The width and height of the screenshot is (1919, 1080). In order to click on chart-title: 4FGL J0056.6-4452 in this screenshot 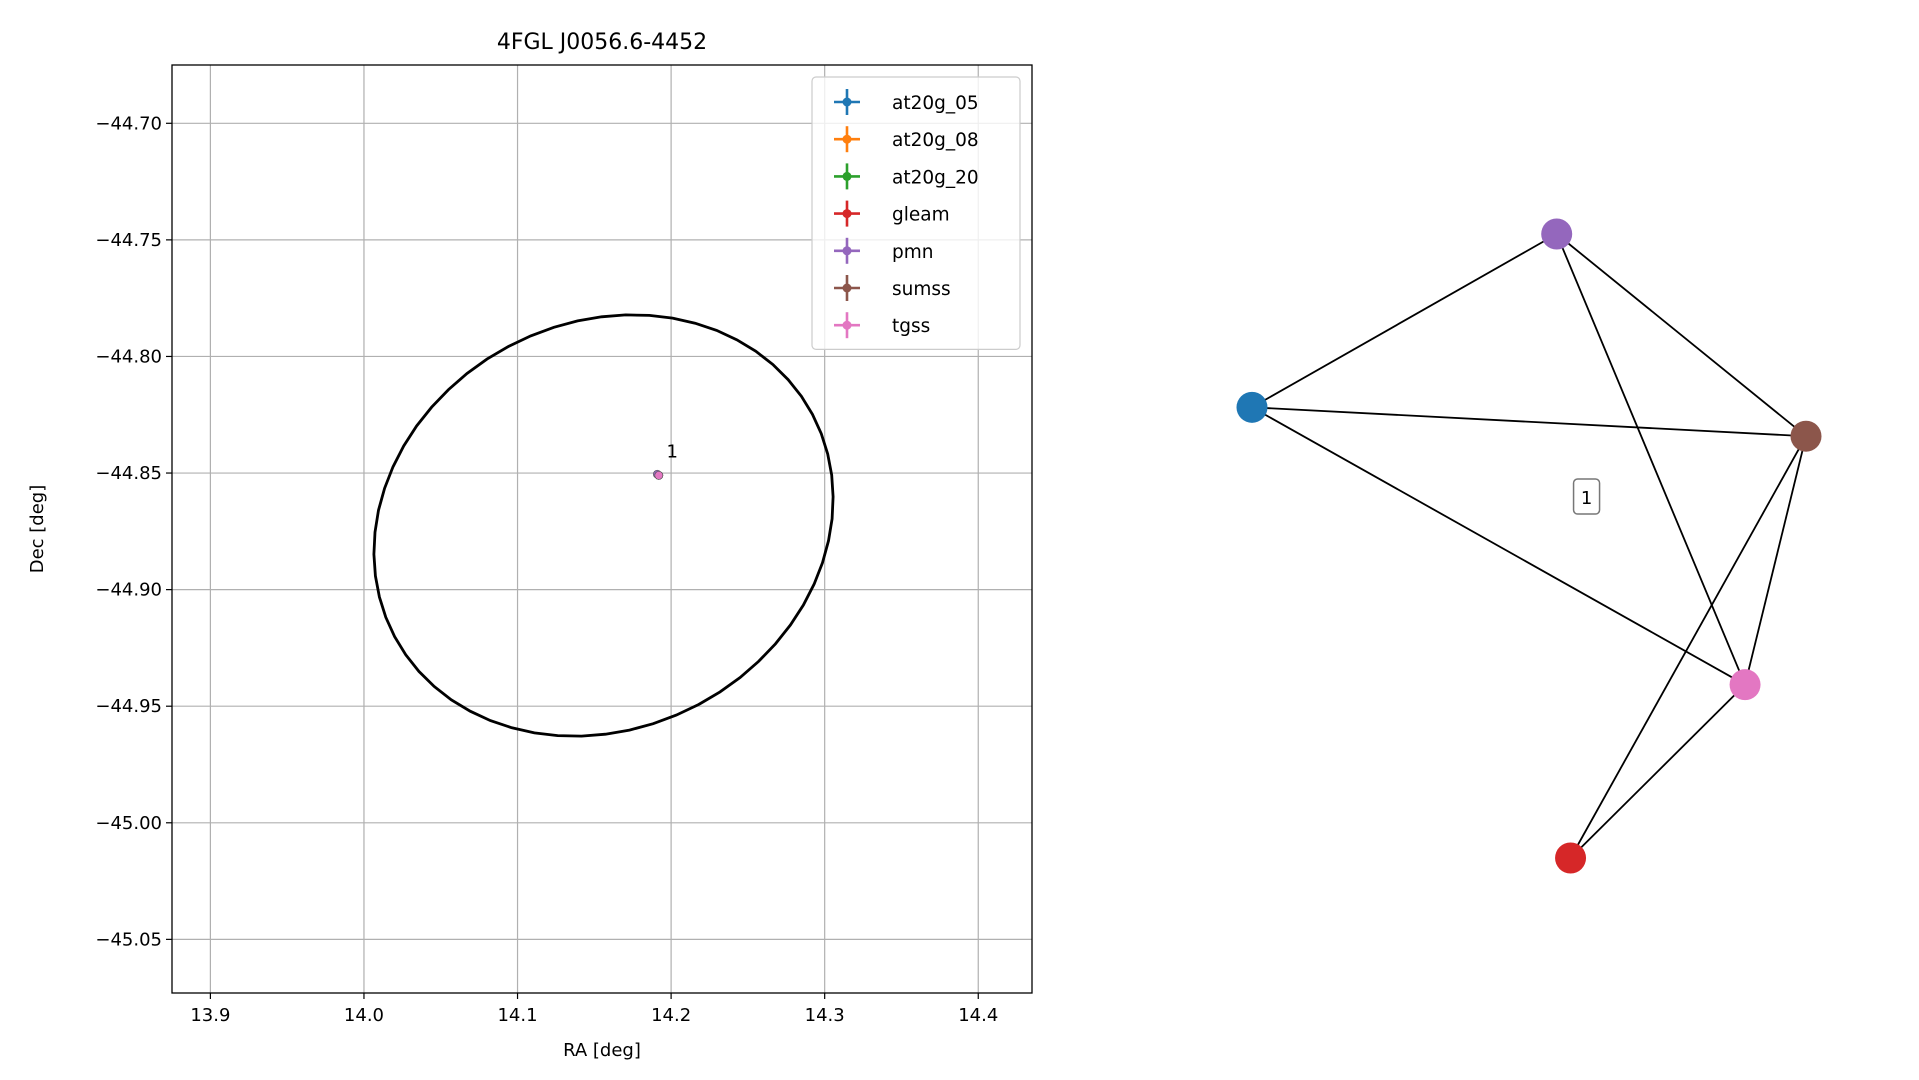, I will do `click(602, 42)`.